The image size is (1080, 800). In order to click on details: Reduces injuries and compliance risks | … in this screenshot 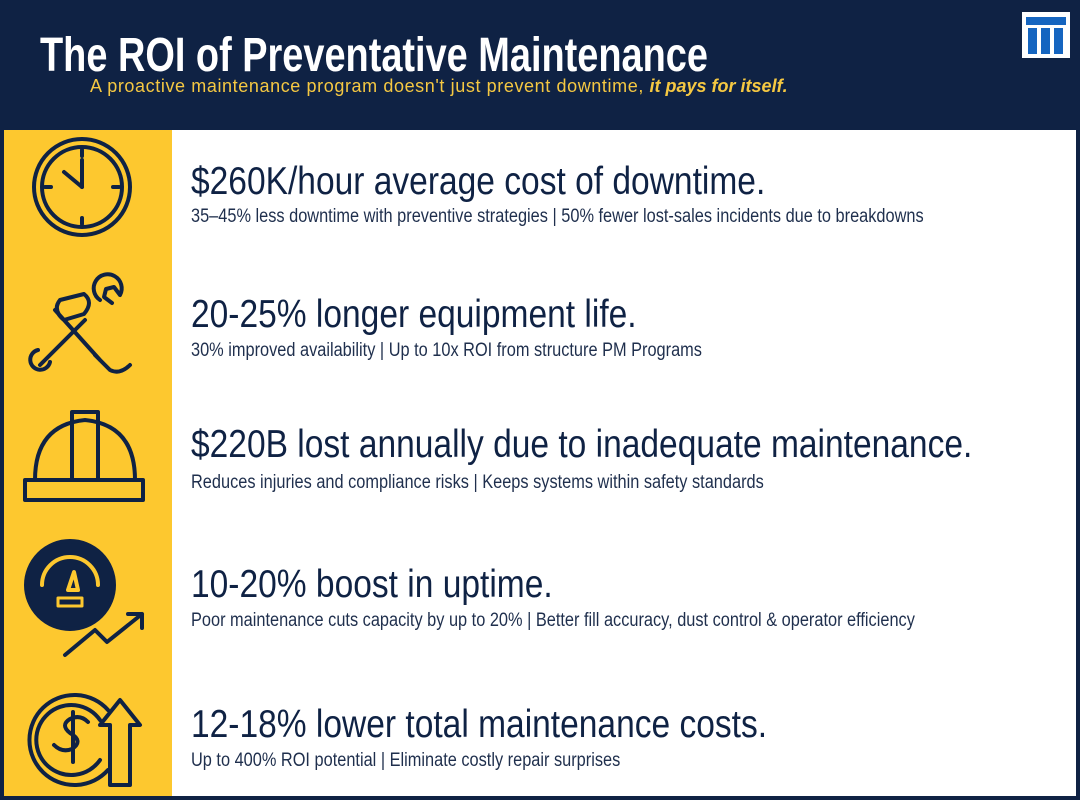, I will do `click(477, 482)`.